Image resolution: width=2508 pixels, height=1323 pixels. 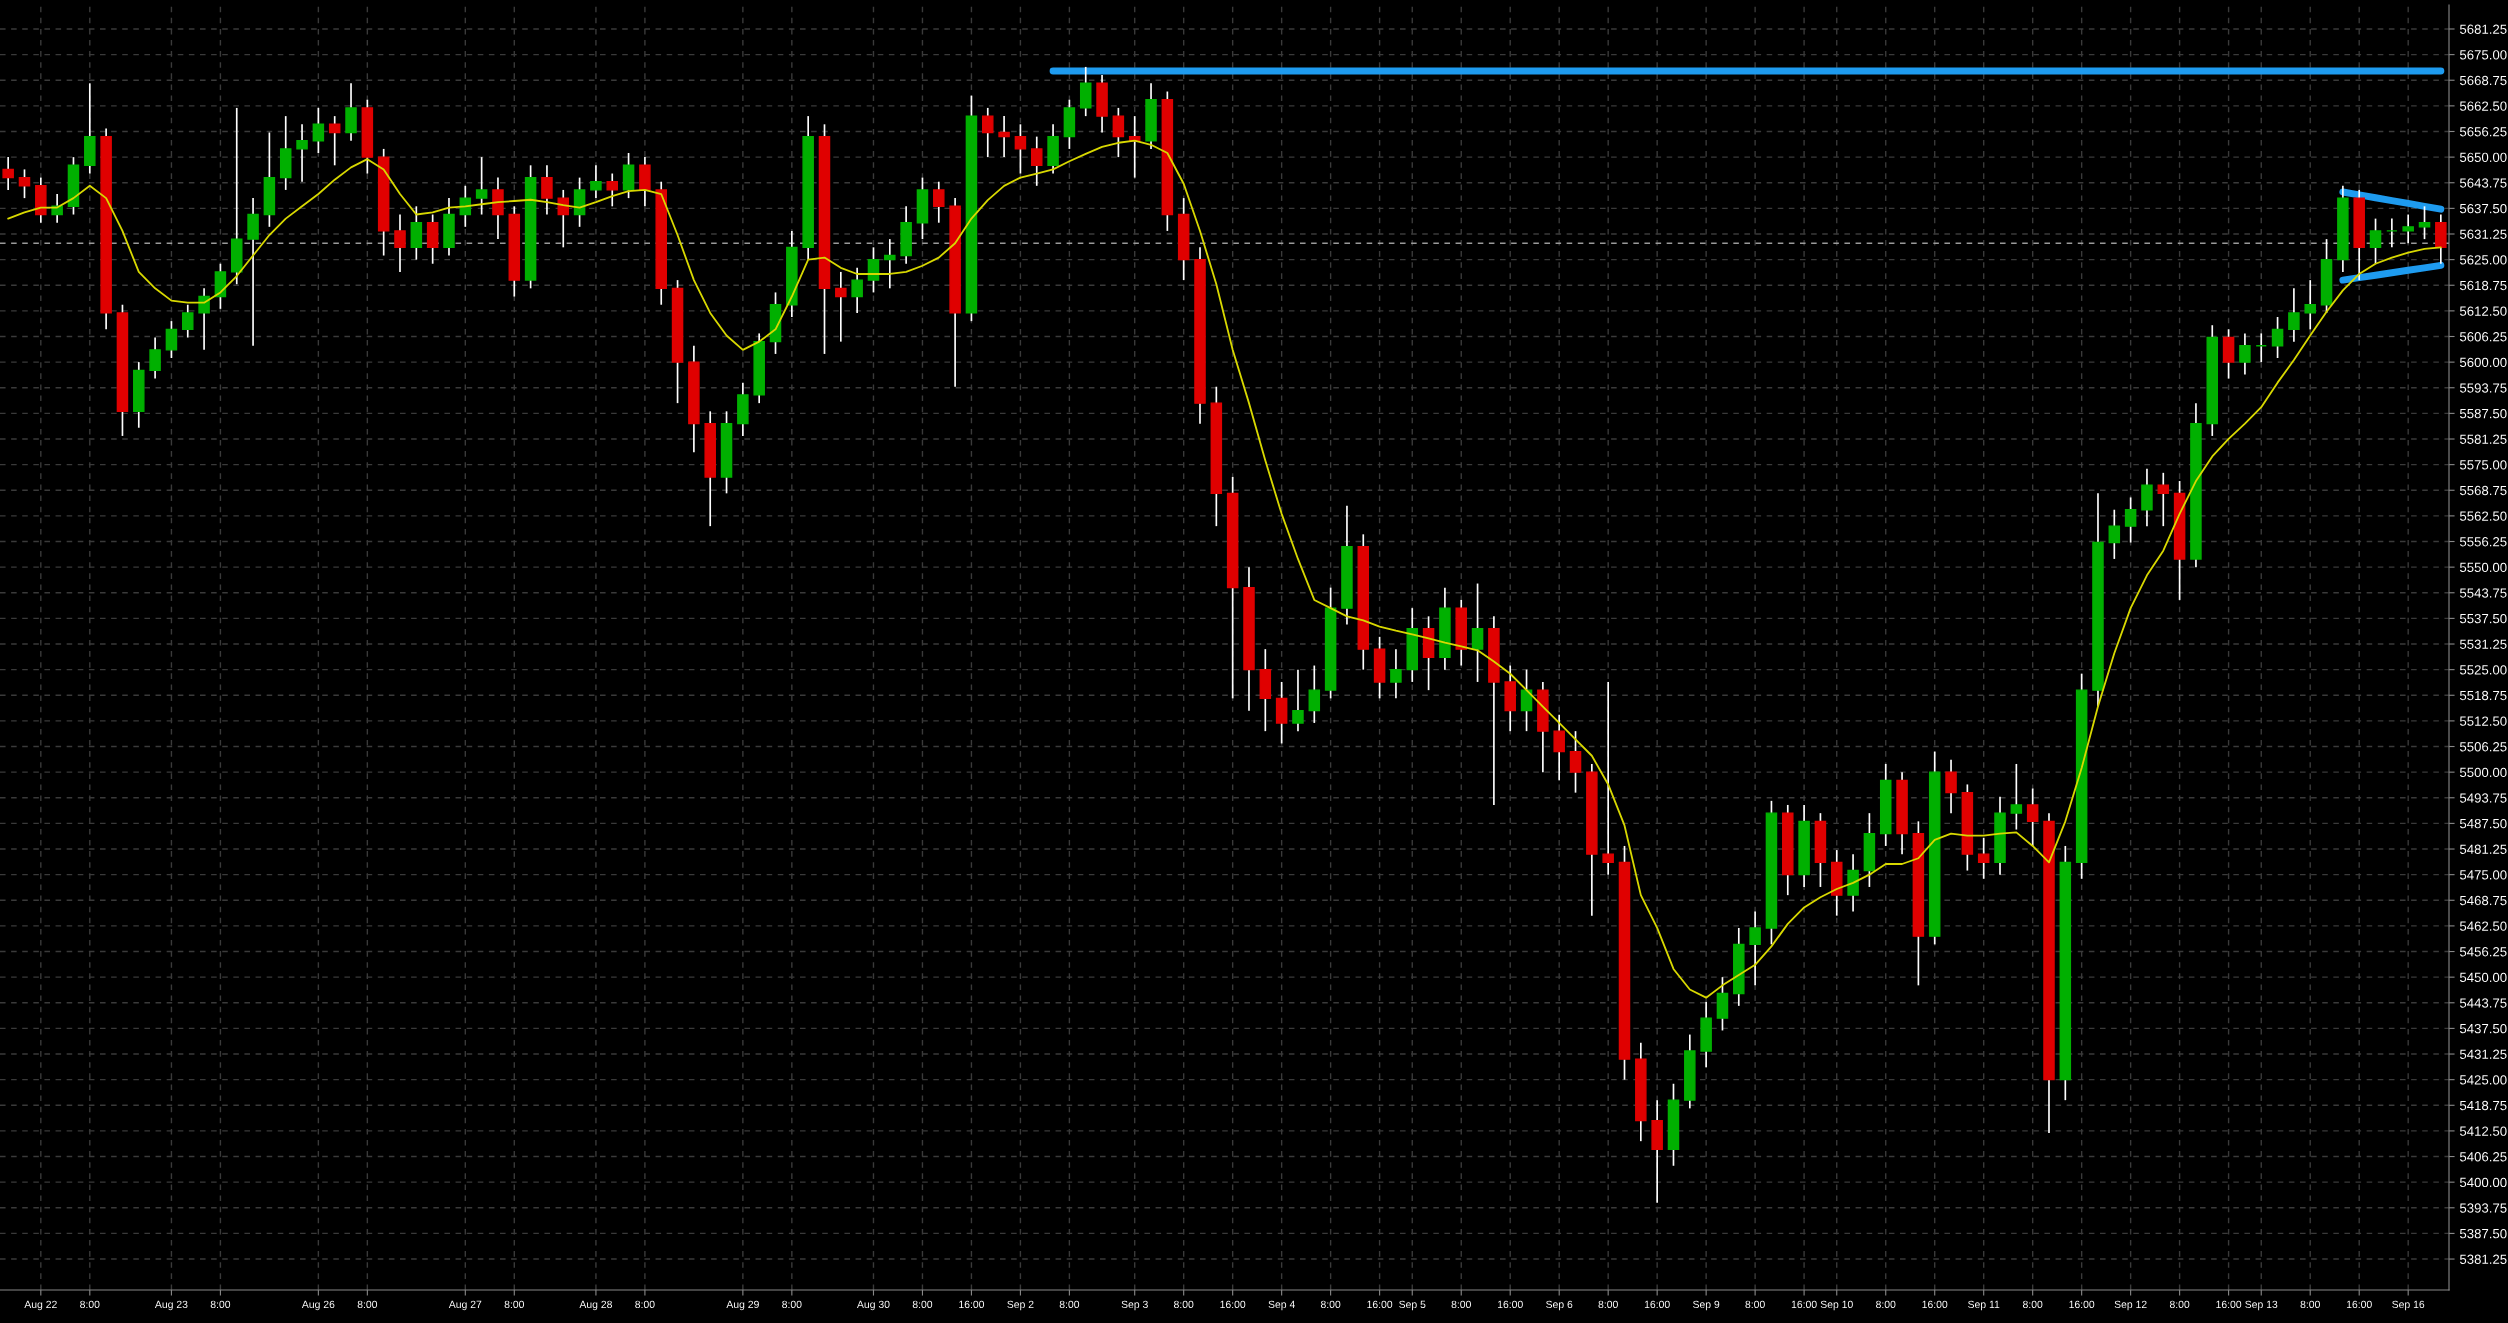 What do you see at coordinates (2483, 926) in the screenshot?
I see `y-tick-label: 5462.50` at bounding box center [2483, 926].